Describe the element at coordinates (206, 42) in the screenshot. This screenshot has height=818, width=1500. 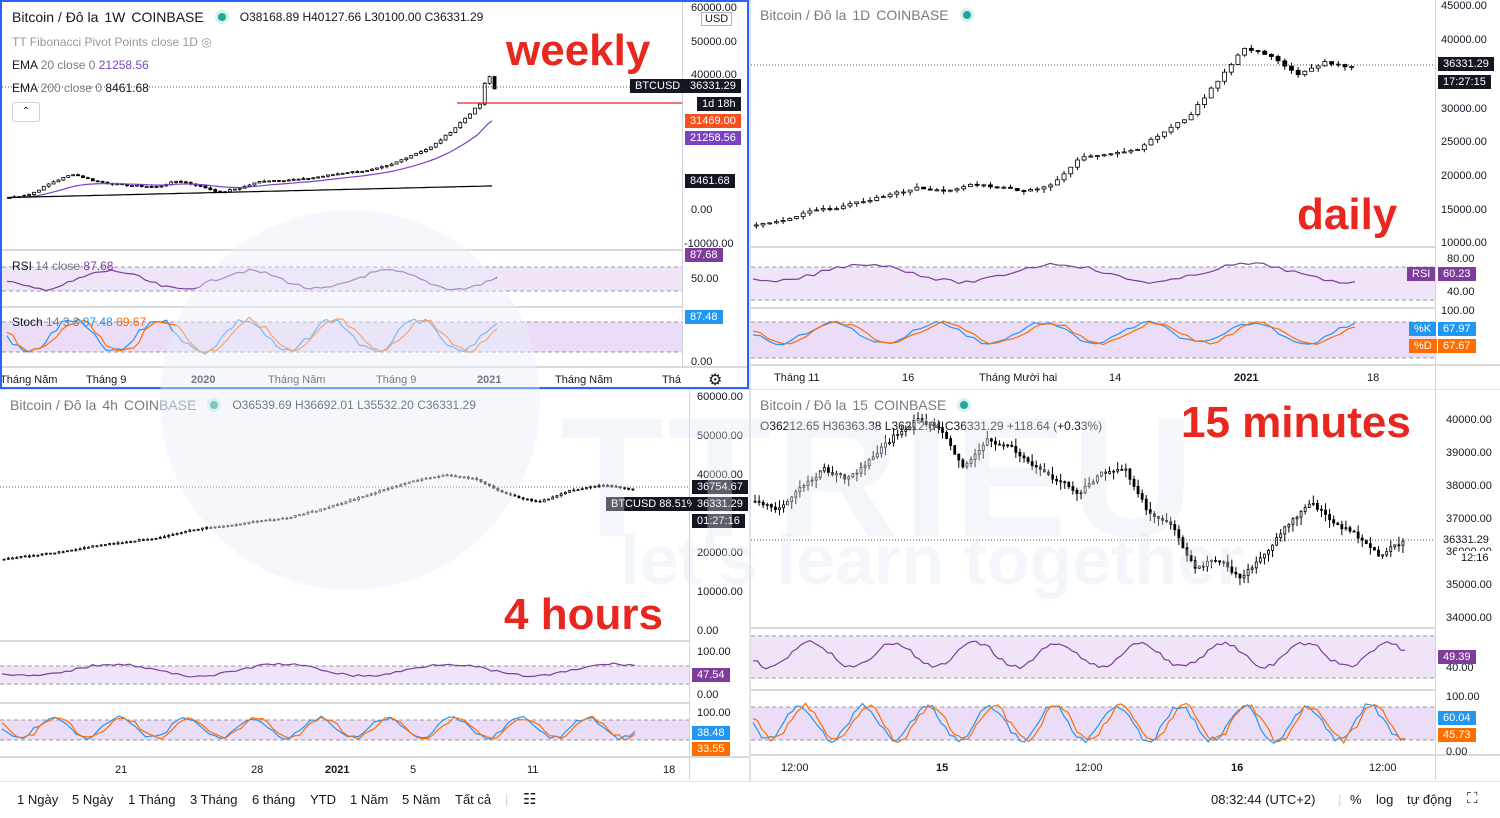
I see `hide-eye-icon: ◎` at that location.